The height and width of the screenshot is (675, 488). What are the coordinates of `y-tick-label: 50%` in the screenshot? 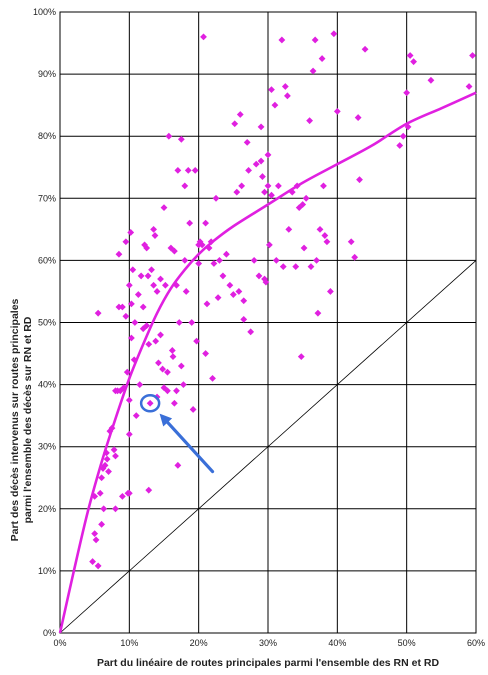 It's located at (47, 323).